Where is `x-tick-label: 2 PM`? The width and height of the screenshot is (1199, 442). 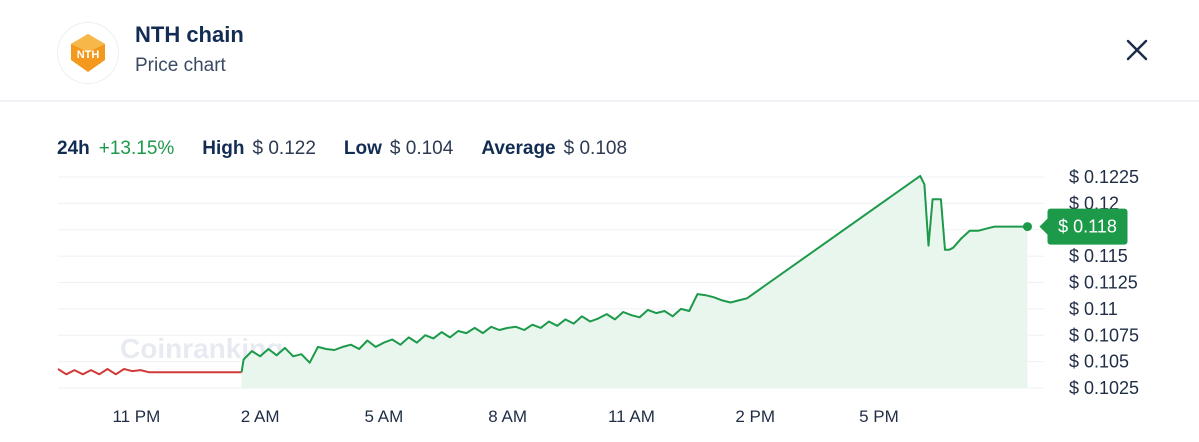
x-tick-label: 2 PM is located at coordinates (755, 416).